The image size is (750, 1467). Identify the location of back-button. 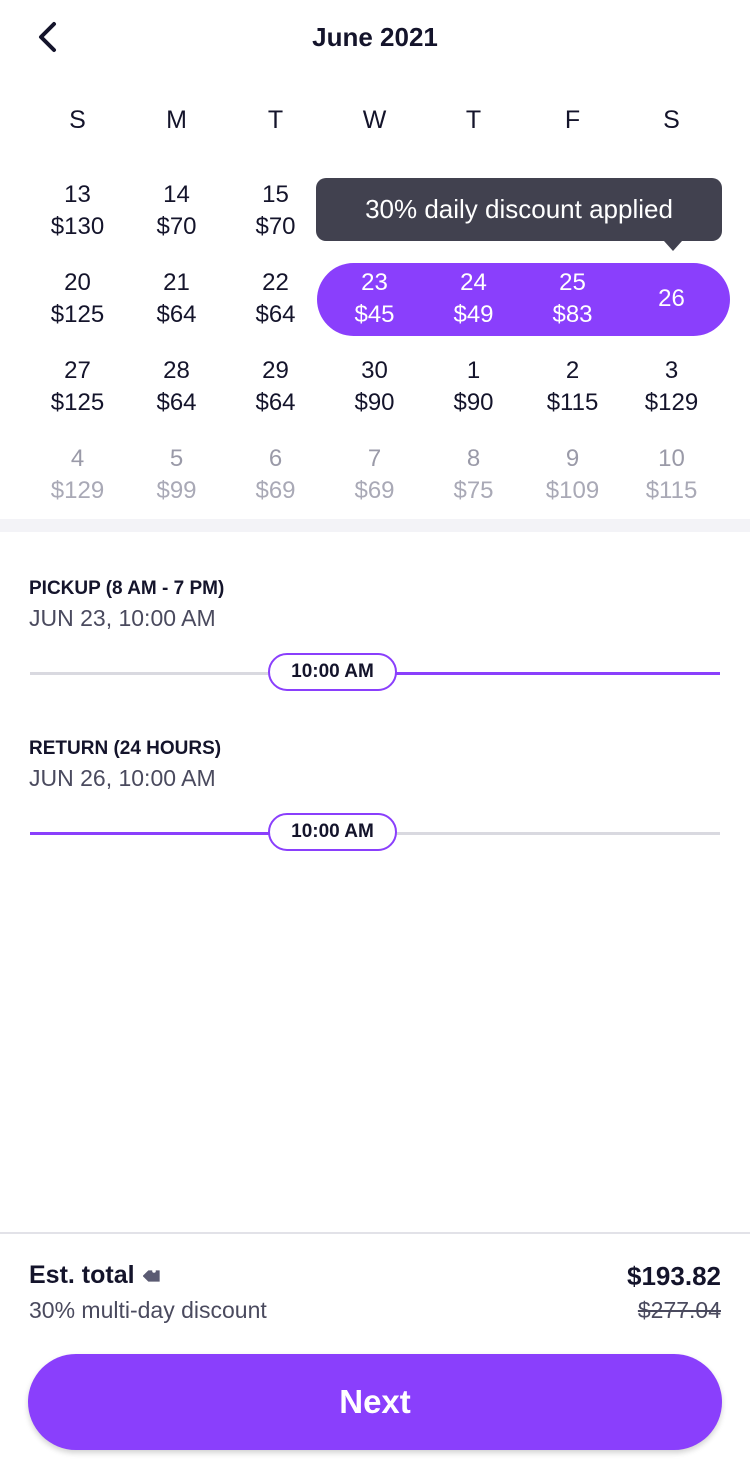
(50, 38).